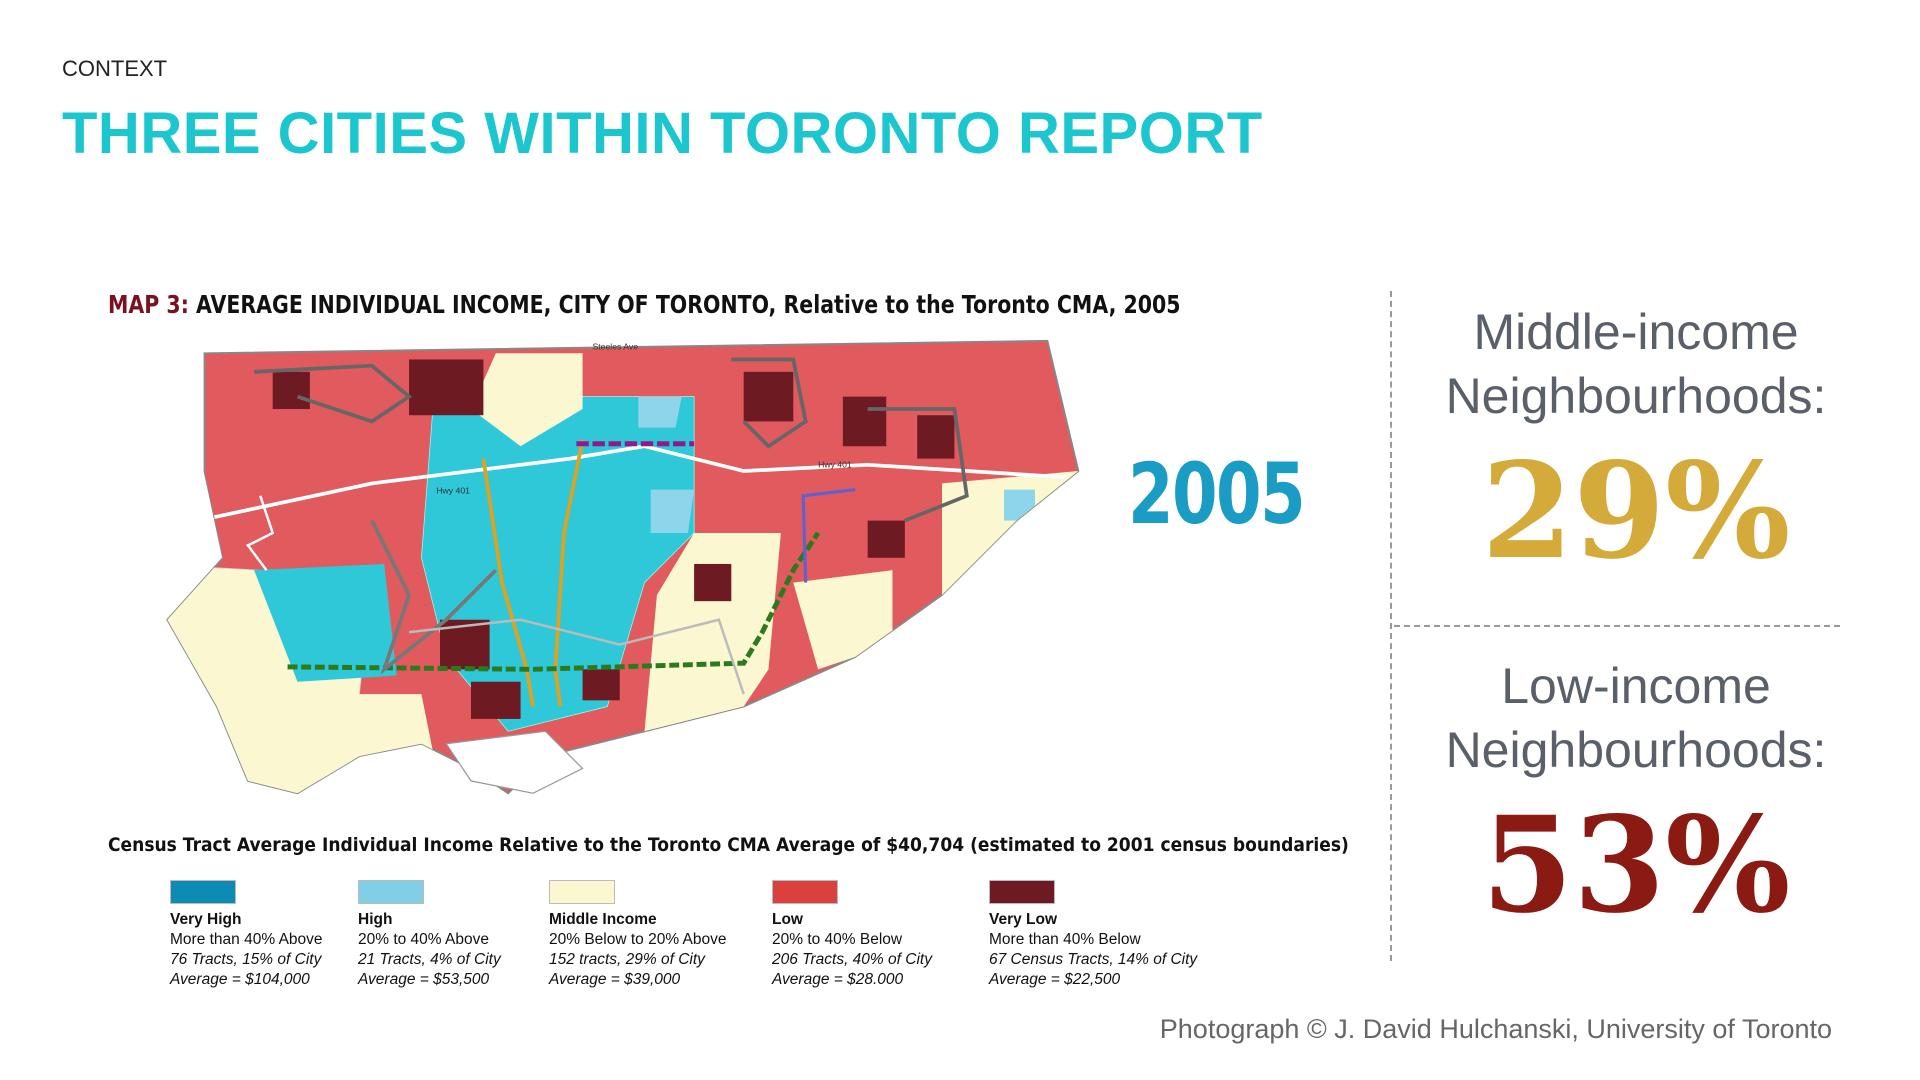 The width and height of the screenshot is (1920, 1080). I want to click on stat-label-line: Low-income, so click(1636, 686).